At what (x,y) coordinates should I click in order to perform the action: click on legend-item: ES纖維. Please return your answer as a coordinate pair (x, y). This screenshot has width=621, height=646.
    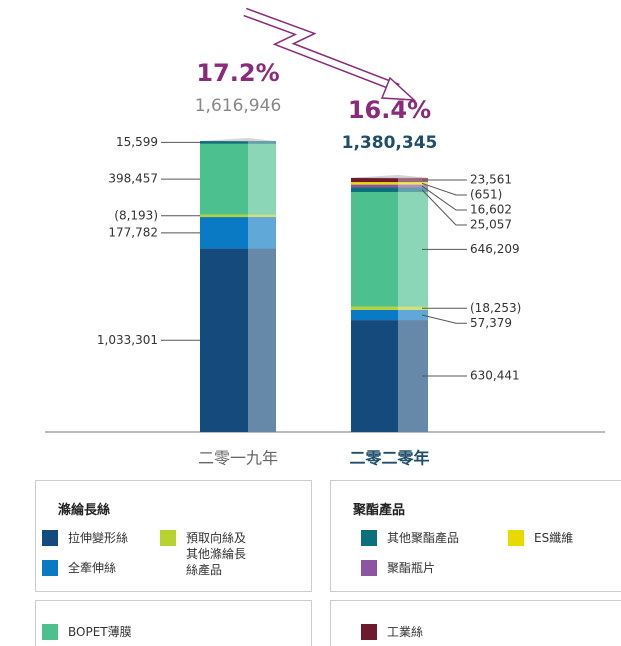
    Looking at the image, I should click on (564, 538).